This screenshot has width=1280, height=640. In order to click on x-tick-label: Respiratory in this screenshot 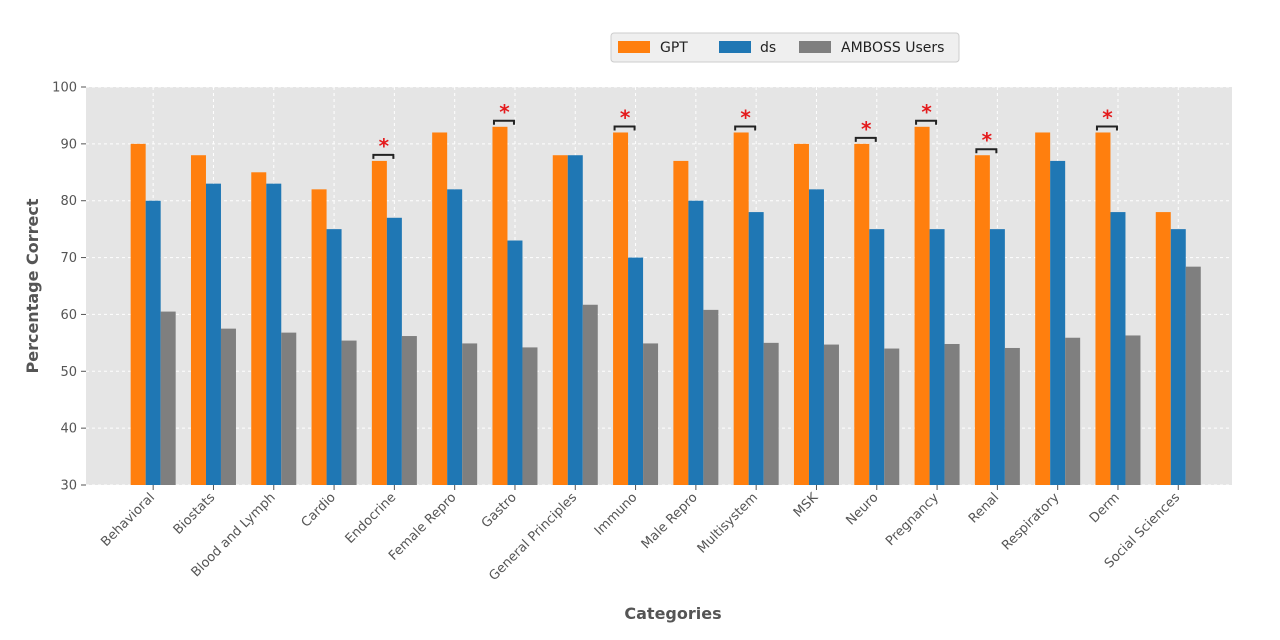, I will do `click(1030, 521)`.